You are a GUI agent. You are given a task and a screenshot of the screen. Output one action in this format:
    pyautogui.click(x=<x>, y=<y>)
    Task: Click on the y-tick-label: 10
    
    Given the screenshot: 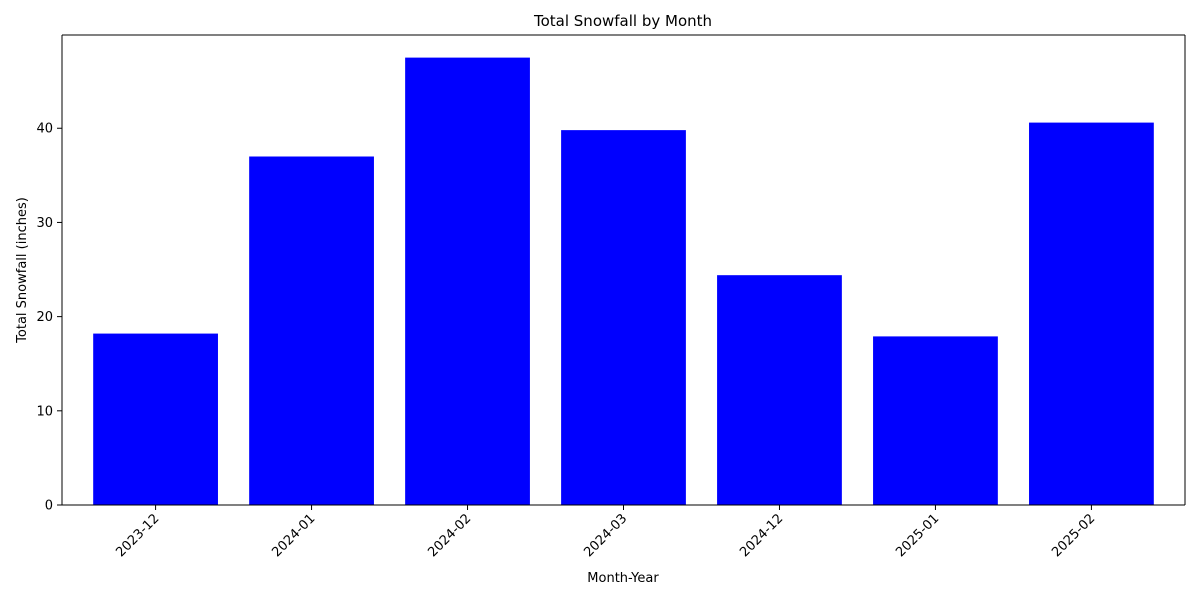 What is the action you would take?
    pyautogui.click(x=44, y=411)
    